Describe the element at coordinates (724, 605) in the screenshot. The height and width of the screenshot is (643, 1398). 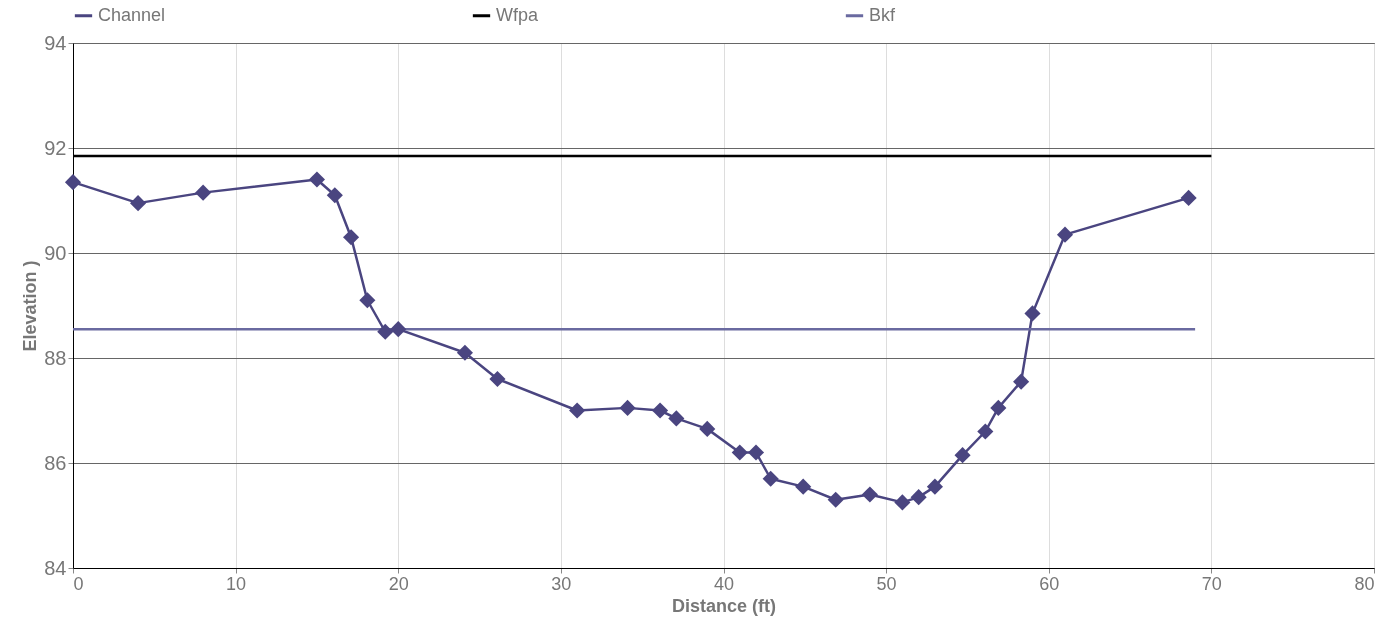
I see `x-axis-title: Distance (ft)` at that location.